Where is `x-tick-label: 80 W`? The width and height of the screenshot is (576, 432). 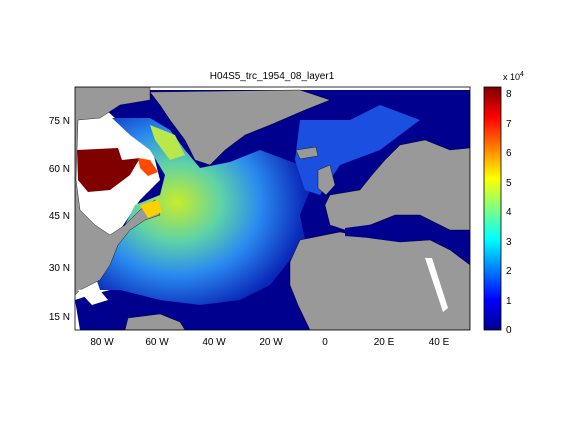
x-tick-label: 80 W is located at coordinates (102, 342).